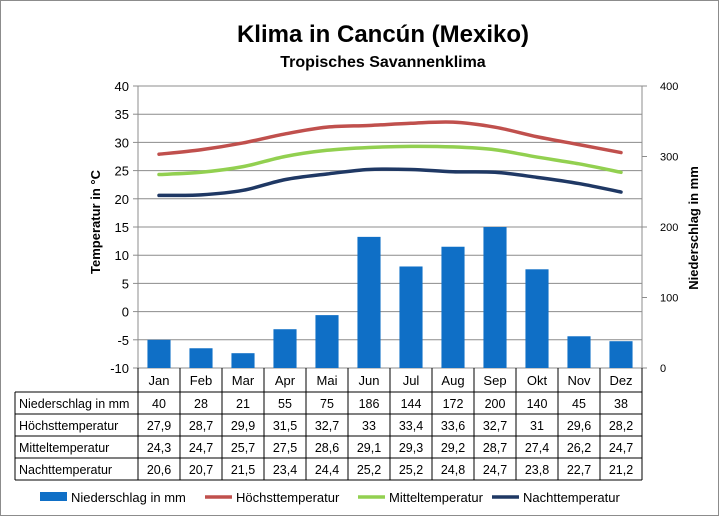  What do you see at coordinates (285, 426) in the screenshot?
I see `table-cell: 31,5` at bounding box center [285, 426].